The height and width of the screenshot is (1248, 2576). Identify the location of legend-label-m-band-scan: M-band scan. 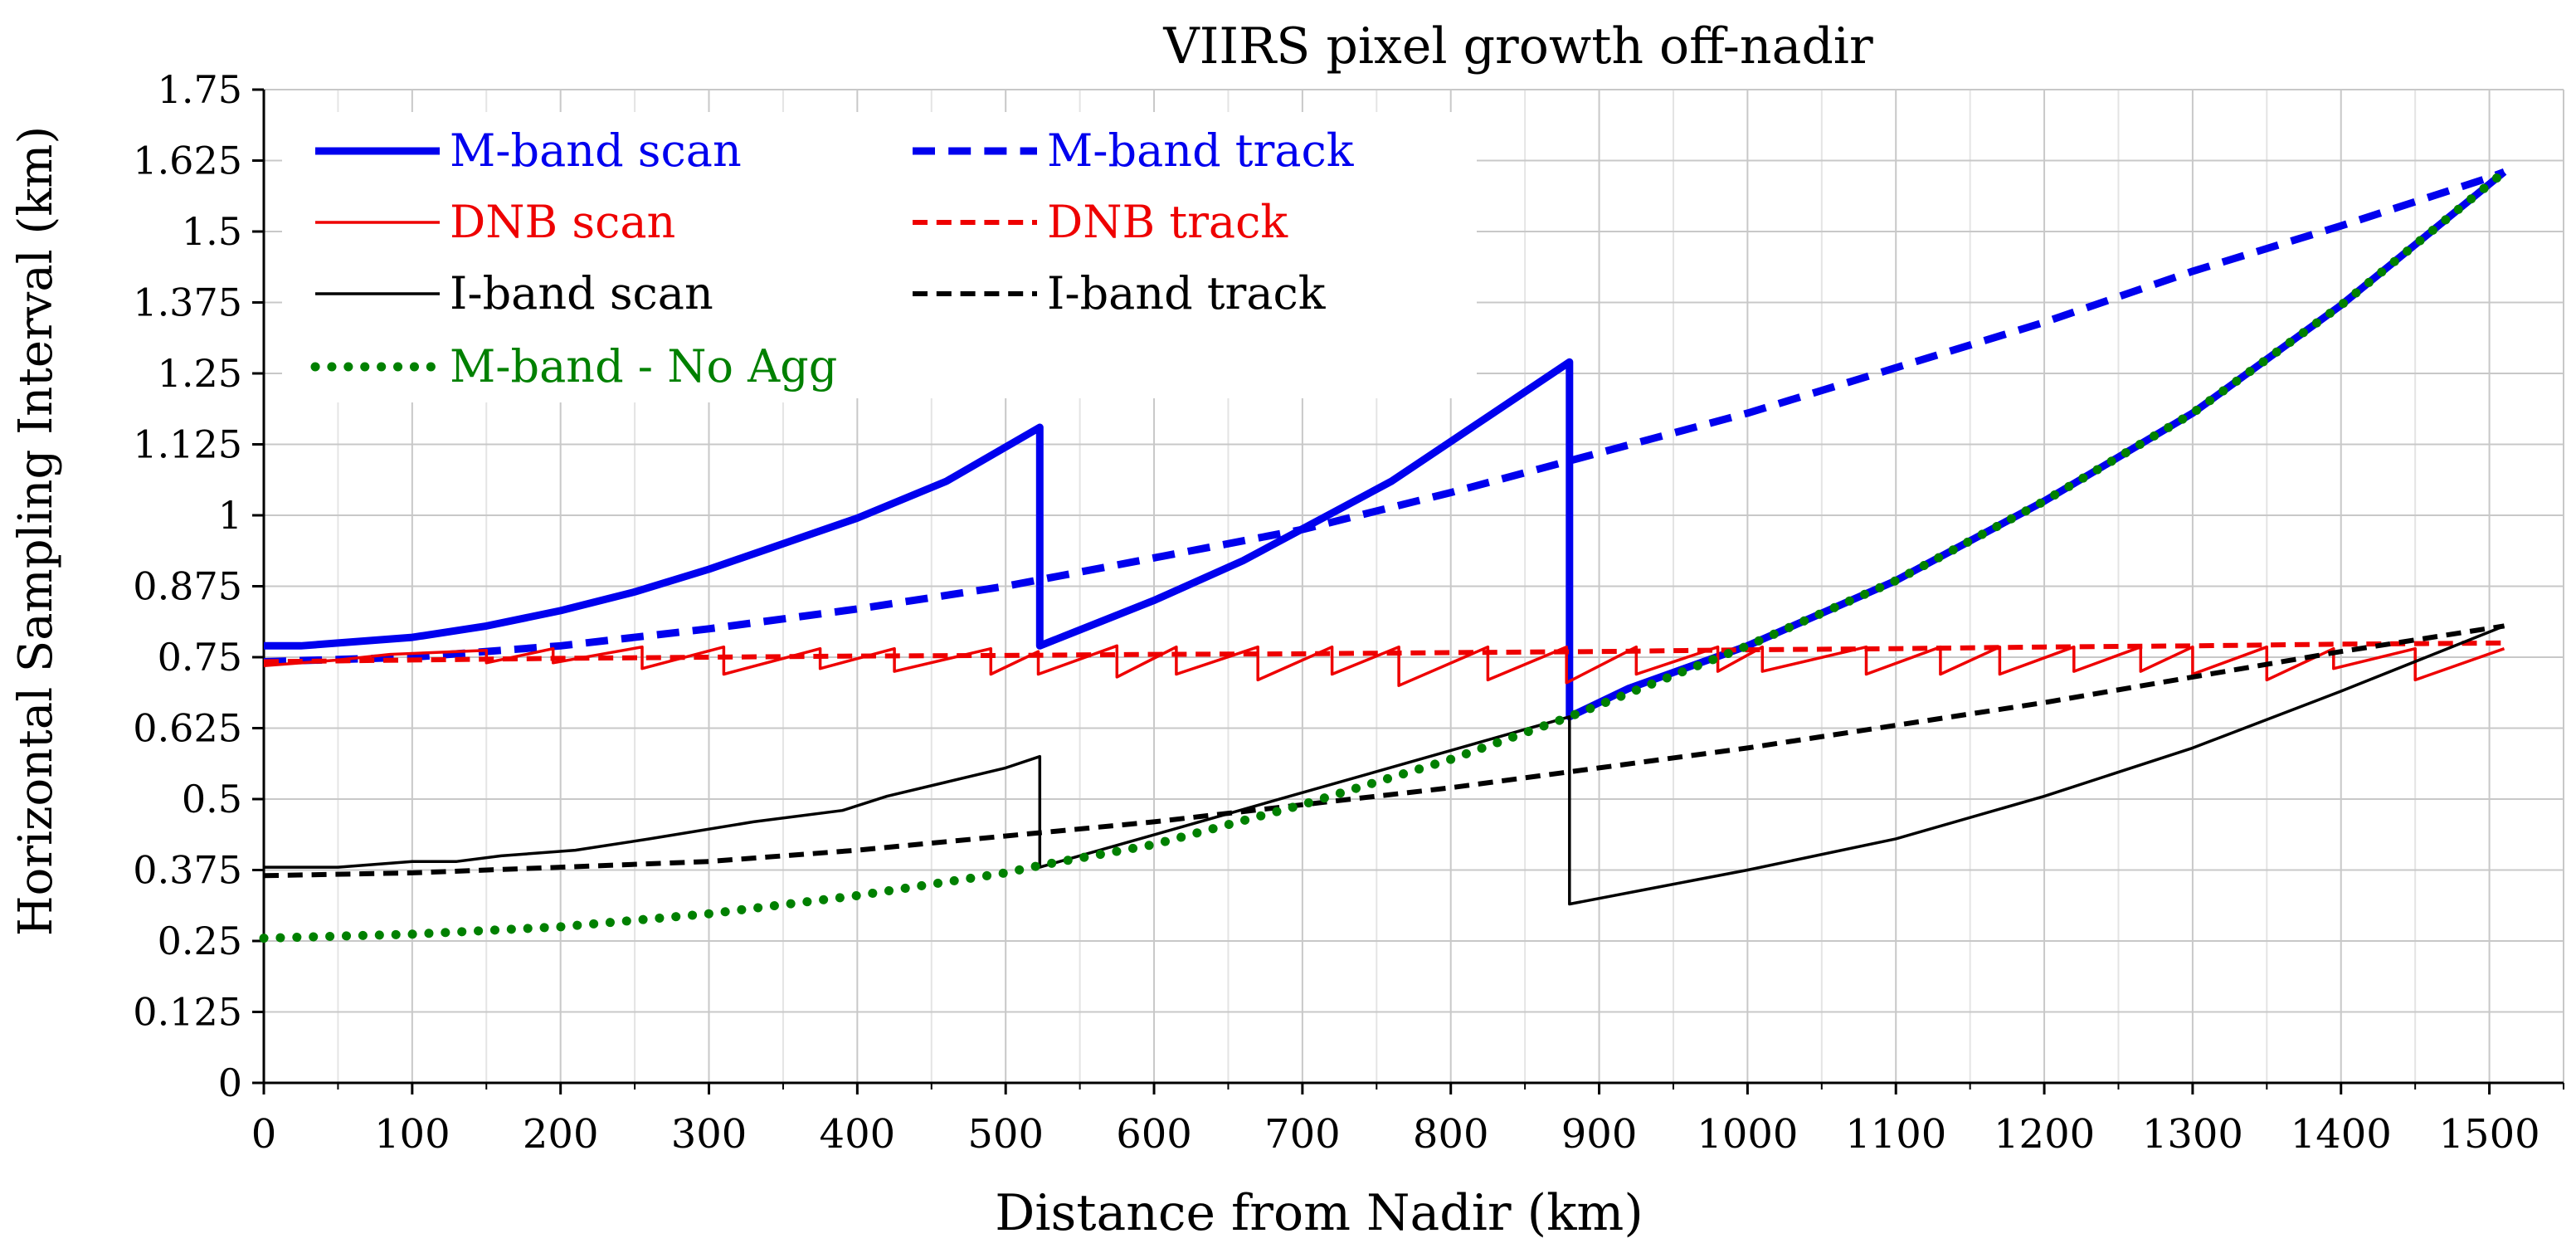
(596, 150).